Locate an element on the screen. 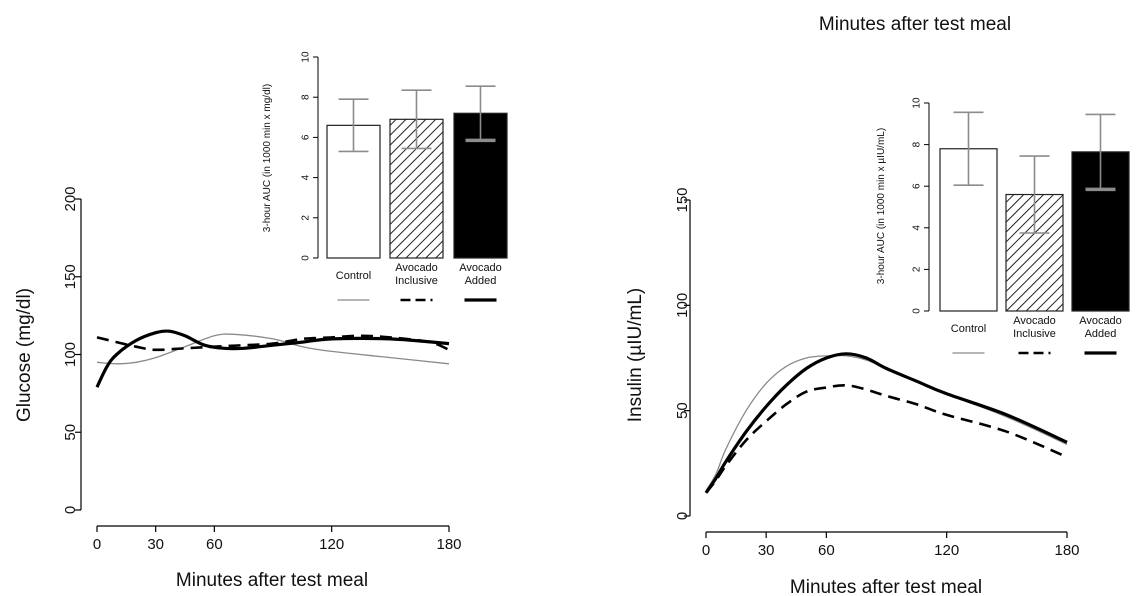 The image size is (1147, 596). insulin-inset-y-tick-label: 0 is located at coordinates (917, 311).